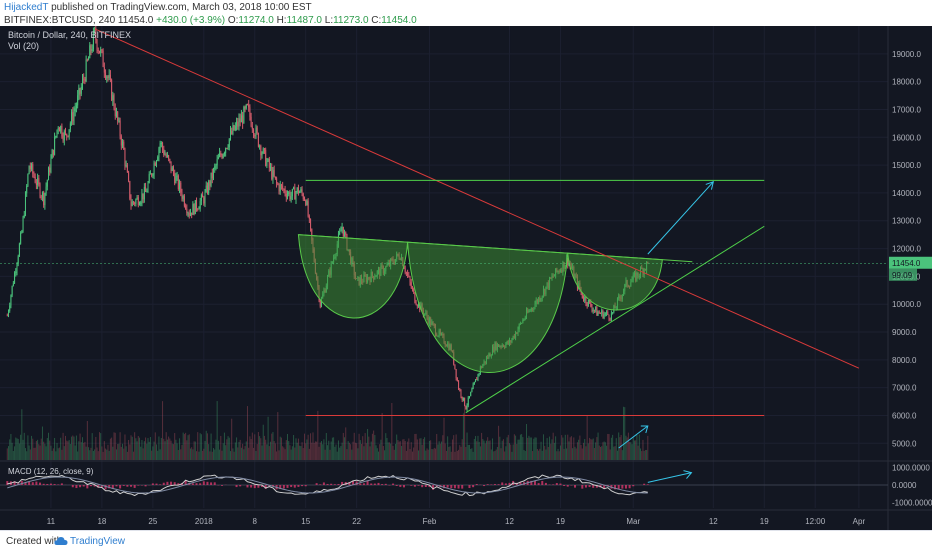 The width and height of the screenshot is (932, 551). What do you see at coordinates (97, 541) in the screenshot?
I see `tradingview-brand-link: TradingView` at bounding box center [97, 541].